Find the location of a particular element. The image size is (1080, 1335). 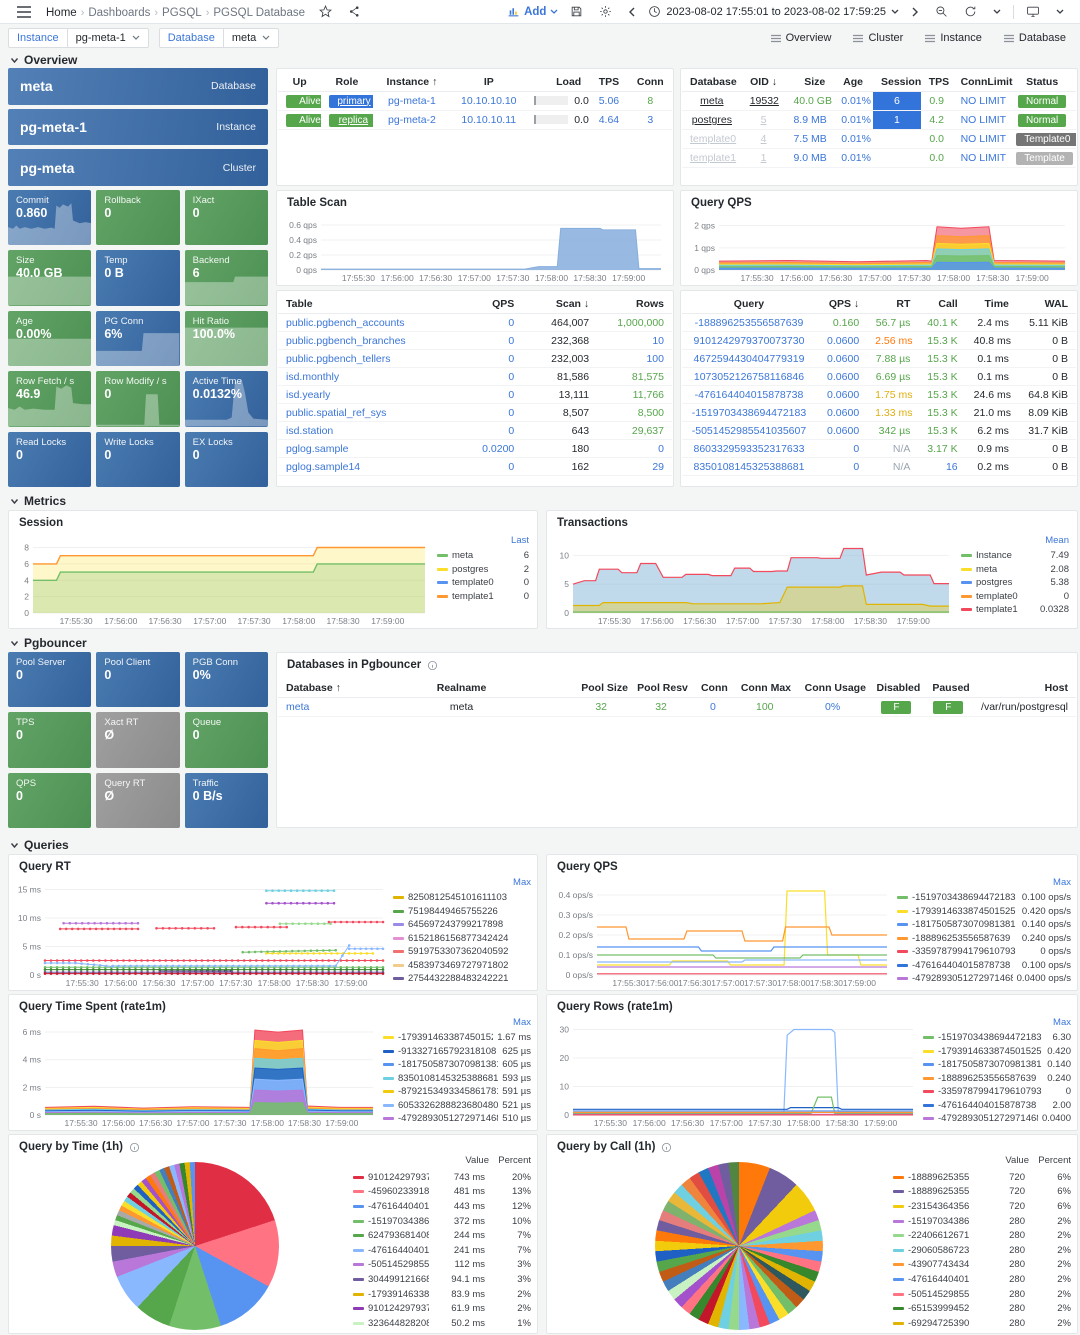

legend-item: -5051452985541035607 112 ms 3% is located at coordinates (442, 1265).